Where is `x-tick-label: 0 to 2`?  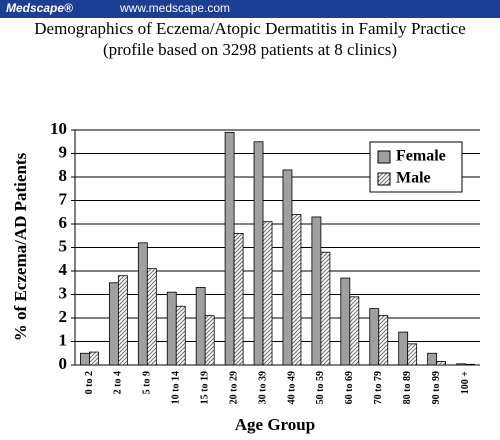 x-tick-label: 0 to 2 is located at coordinates (89, 382).